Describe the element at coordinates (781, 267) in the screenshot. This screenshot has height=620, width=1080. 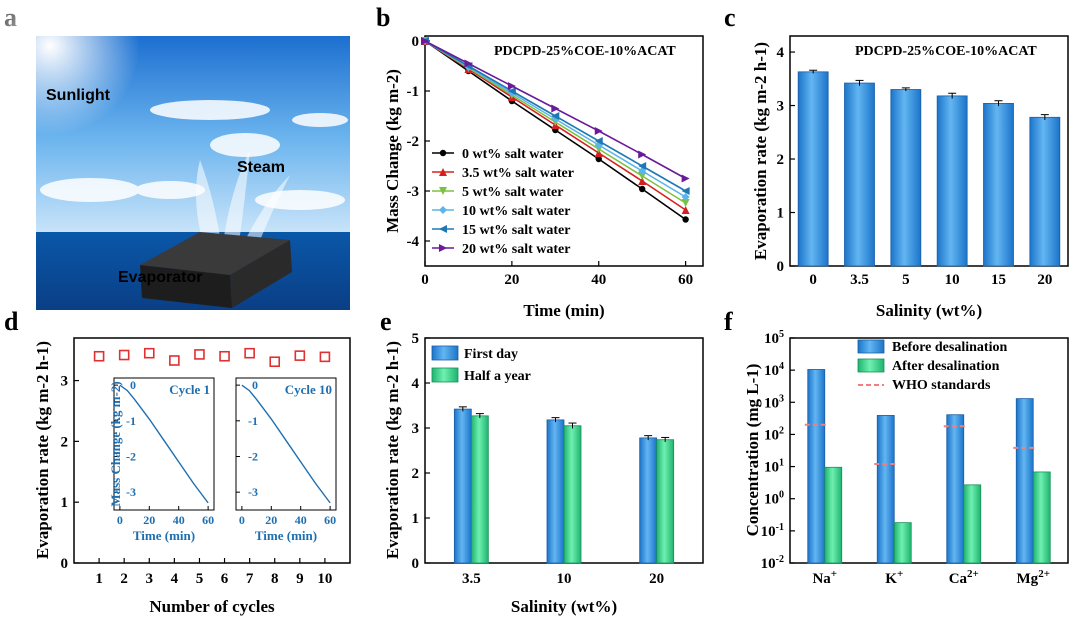
I see `panel-c-ytick-label: 0` at that location.